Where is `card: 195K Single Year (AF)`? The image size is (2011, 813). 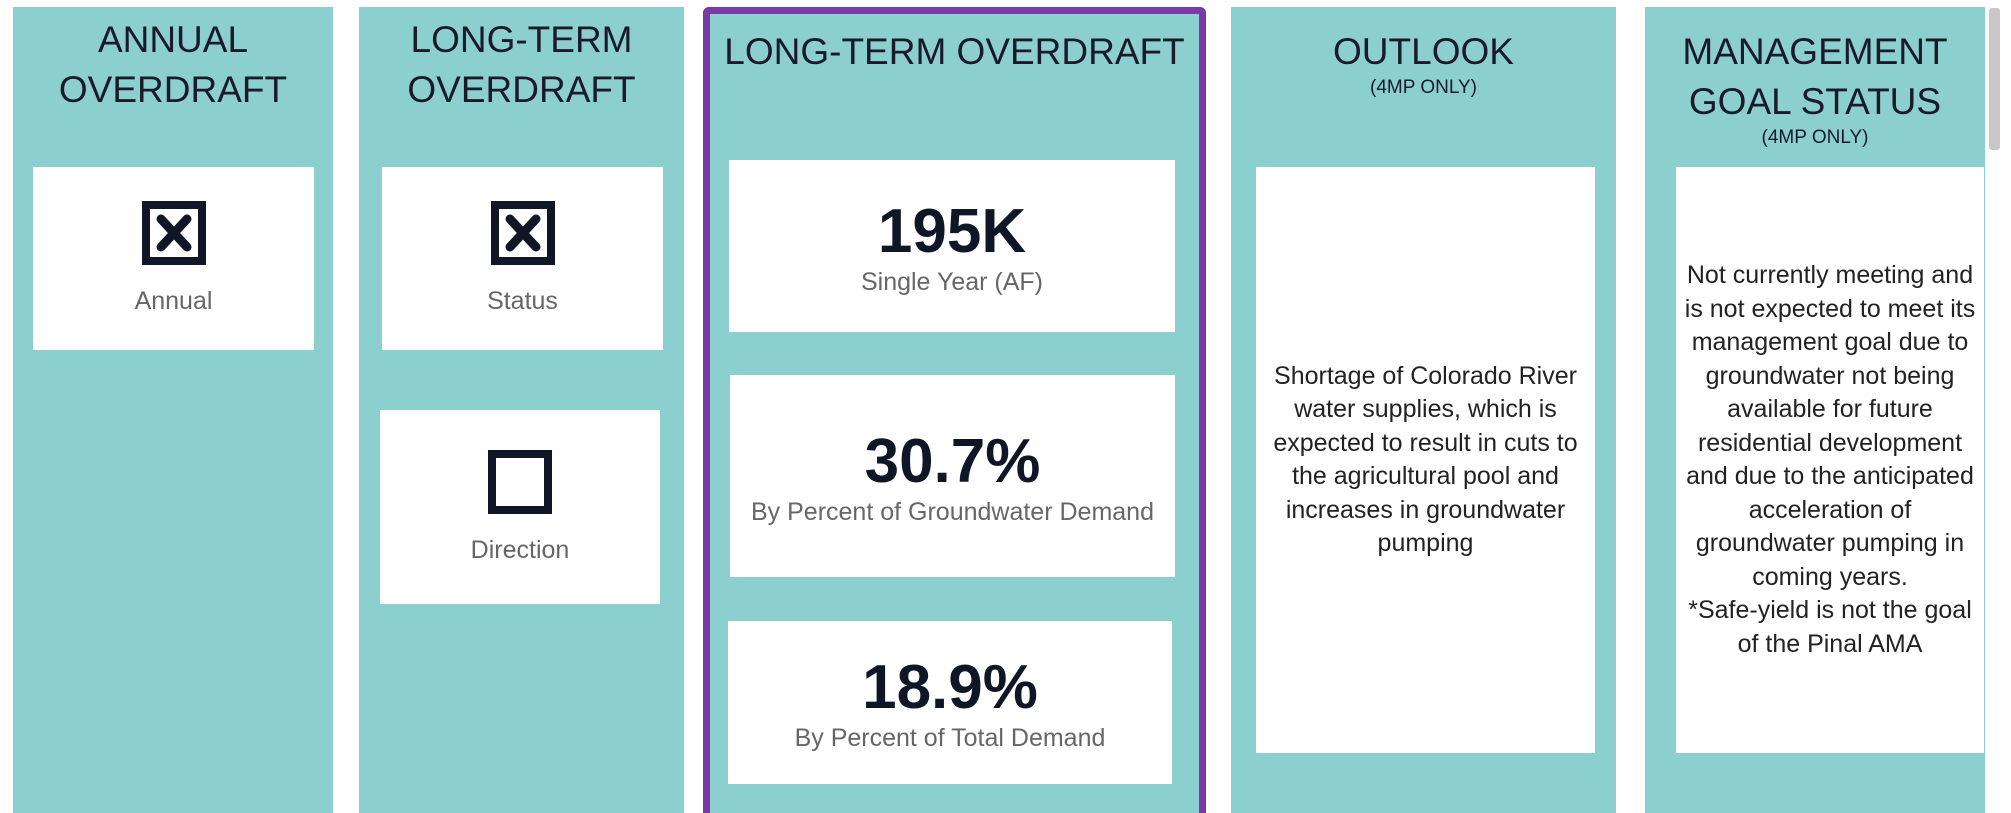 card: 195K Single Year (AF) is located at coordinates (952, 246).